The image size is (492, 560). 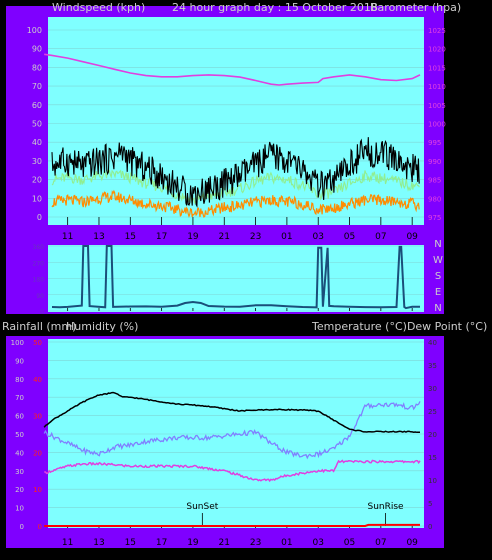 I want to click on tick-x-wind: 05, so click(x=349, y=237).